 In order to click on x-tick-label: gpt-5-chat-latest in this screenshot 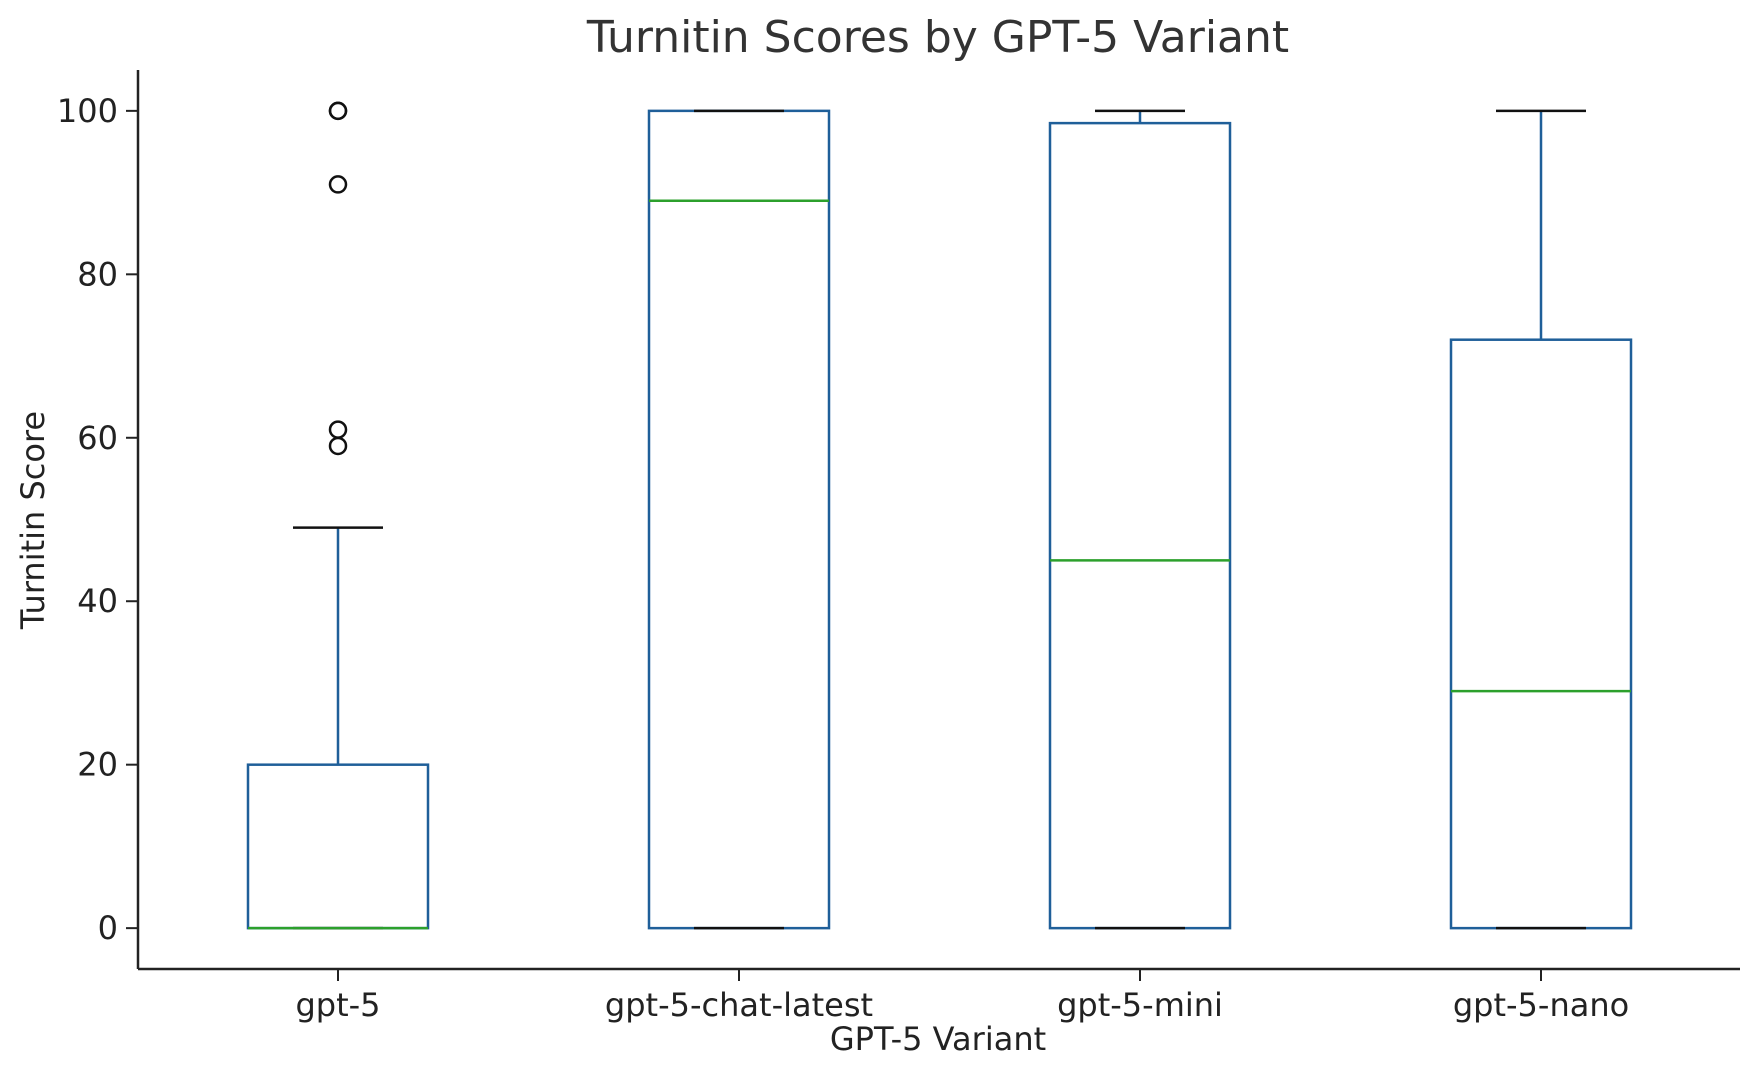, I will do `click(739, 1005)`.